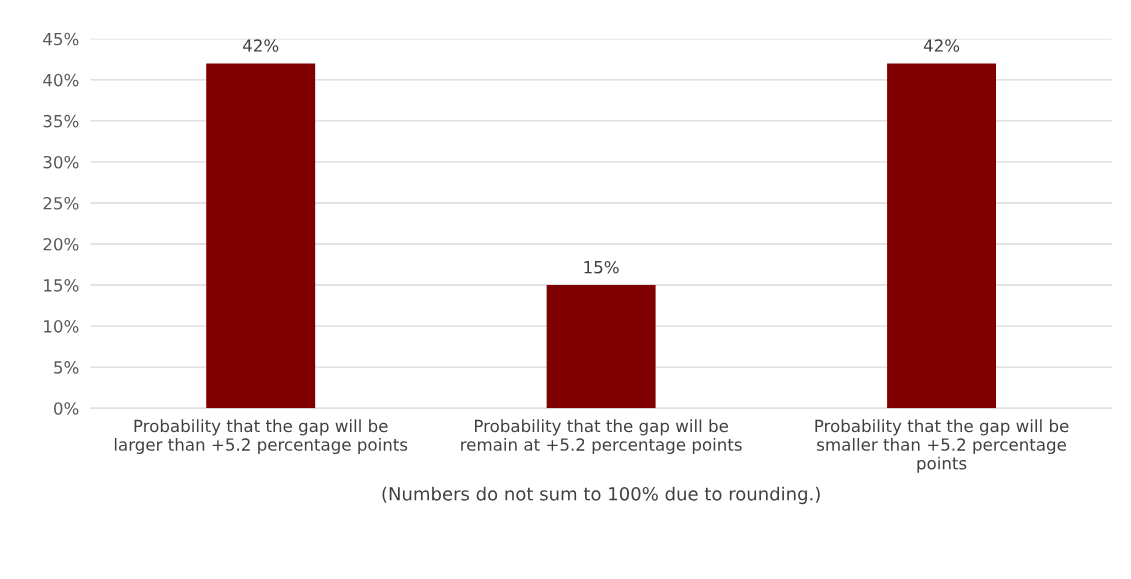 Image resolution: width=1131 pixels, height=579 pixels. I want to click on y-tick-label: 45%, so click(61, 39).